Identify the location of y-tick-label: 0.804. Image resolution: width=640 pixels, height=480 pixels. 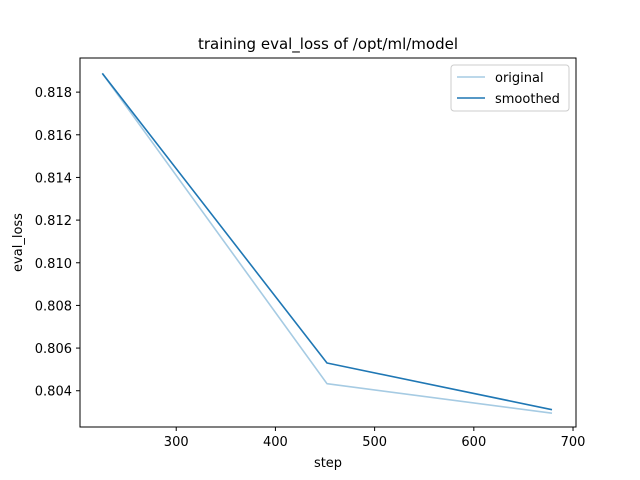
(53, 392).